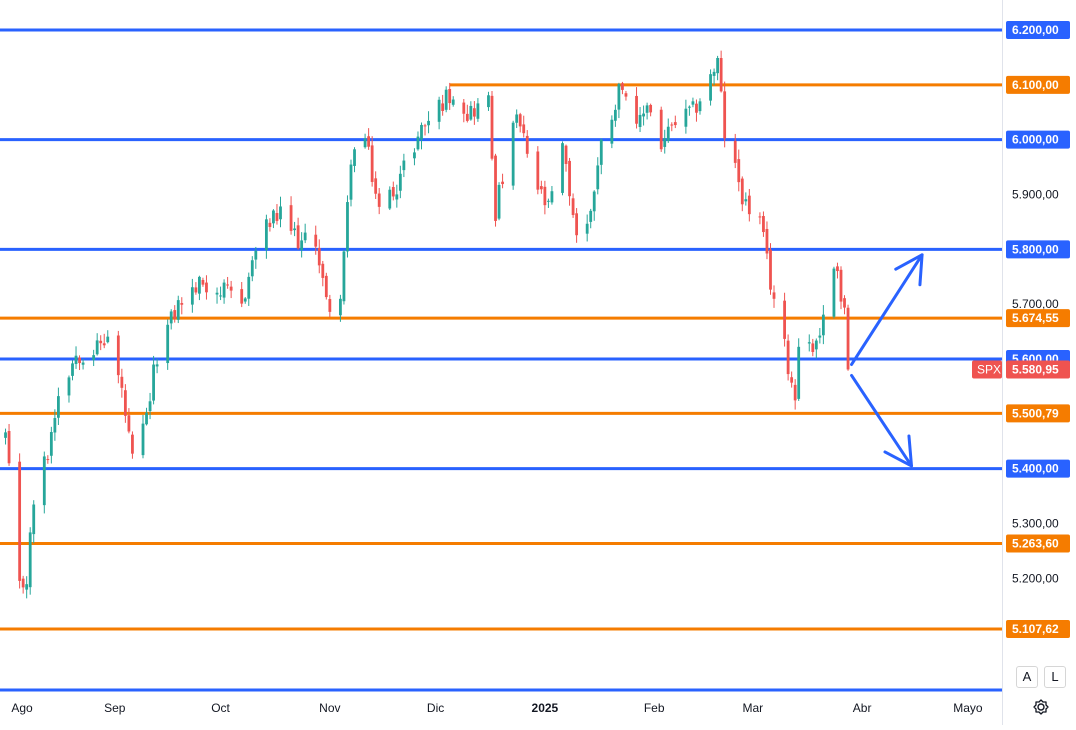 This screenshot has width=1076, height=730. Describe the element at coordinates (1035, 543) in the screenshot. I see `level-price-label: 5.263,60` at that location.